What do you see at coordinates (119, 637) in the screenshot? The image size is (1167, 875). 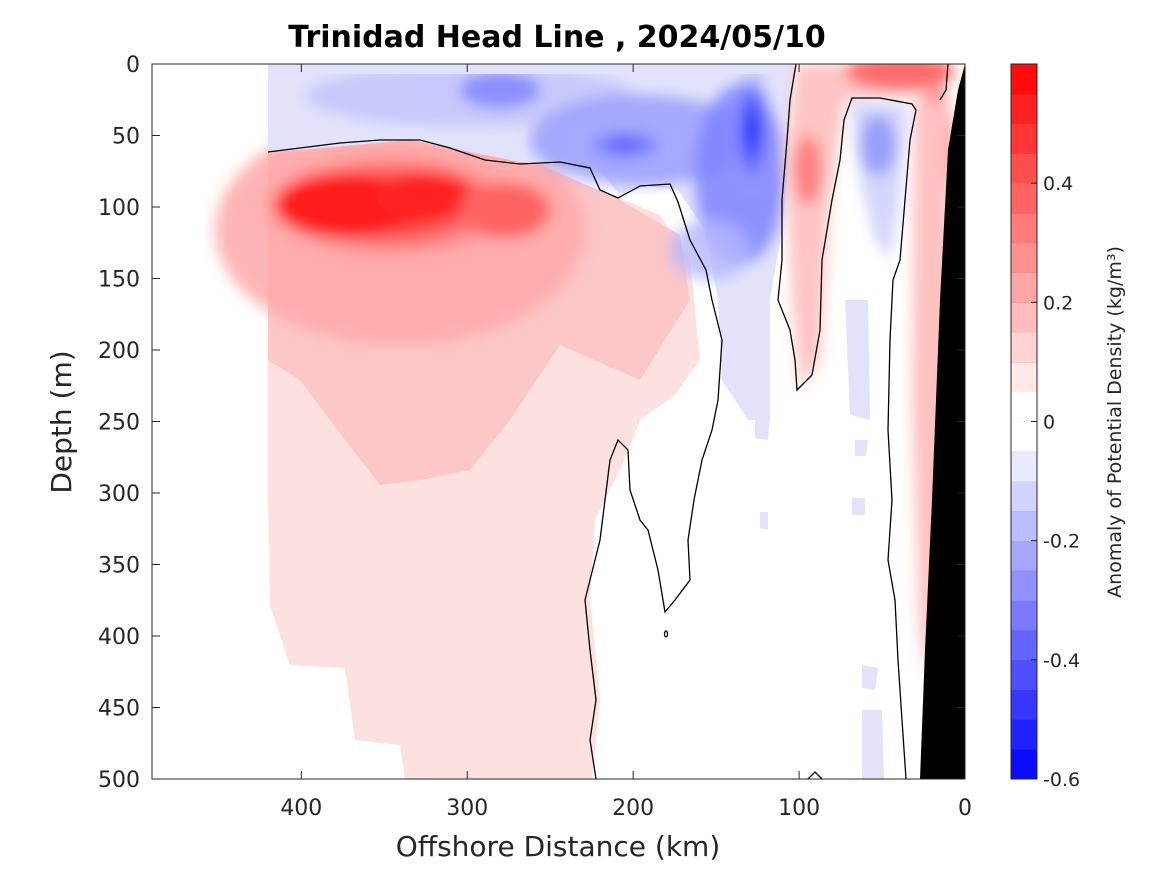 I see `y-tick-label: 400` at bounding box center [119, 637].